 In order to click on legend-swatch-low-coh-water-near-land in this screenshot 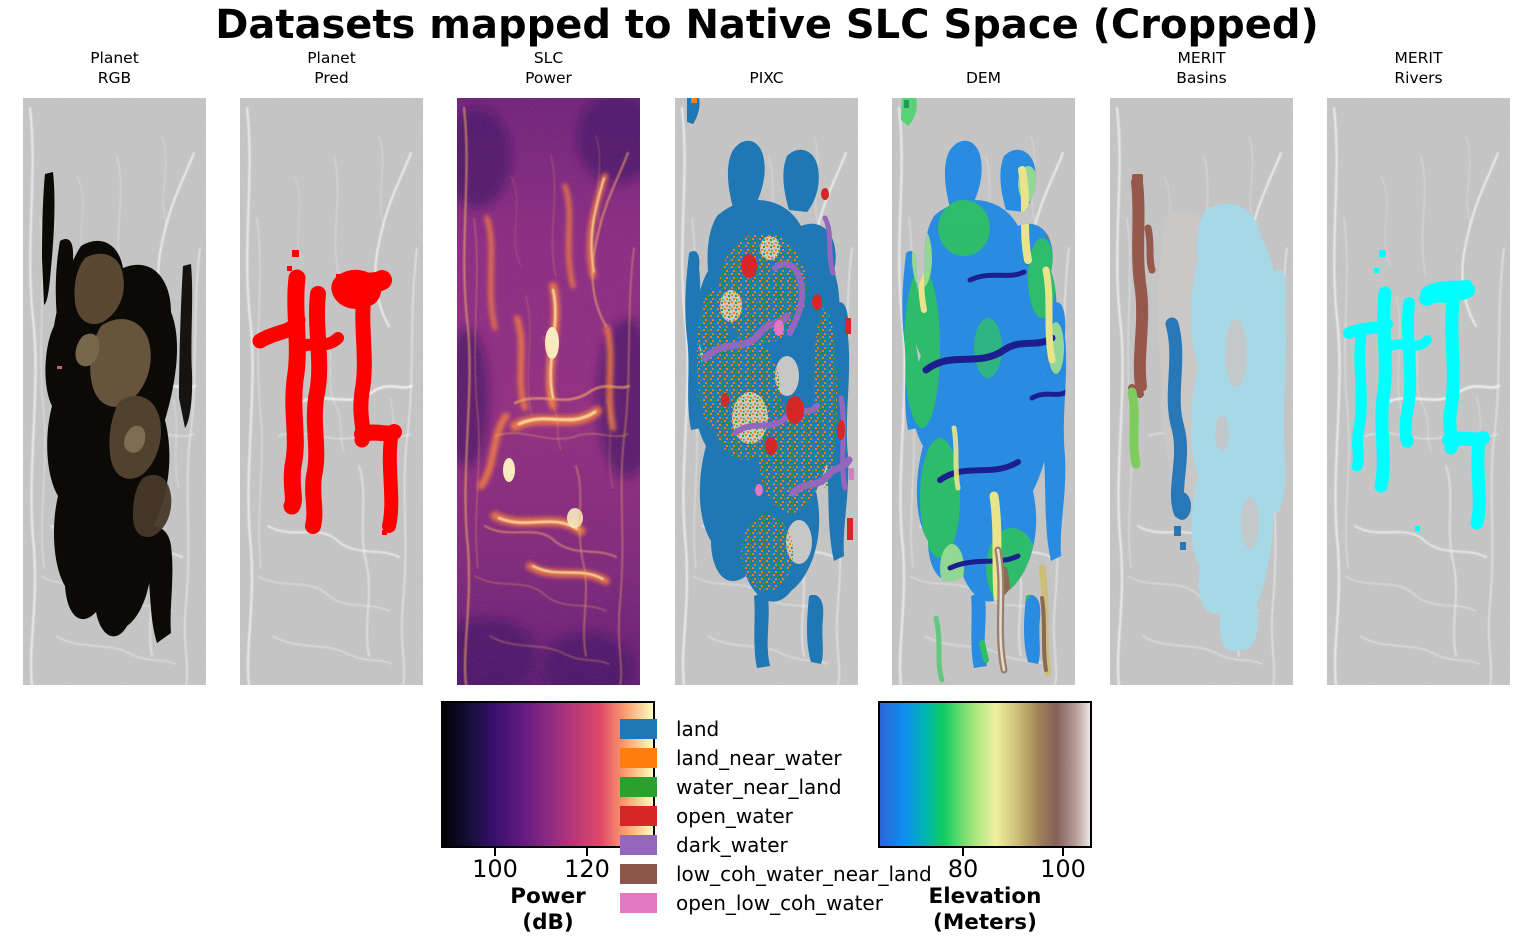, I will do `click(638, 874)`.